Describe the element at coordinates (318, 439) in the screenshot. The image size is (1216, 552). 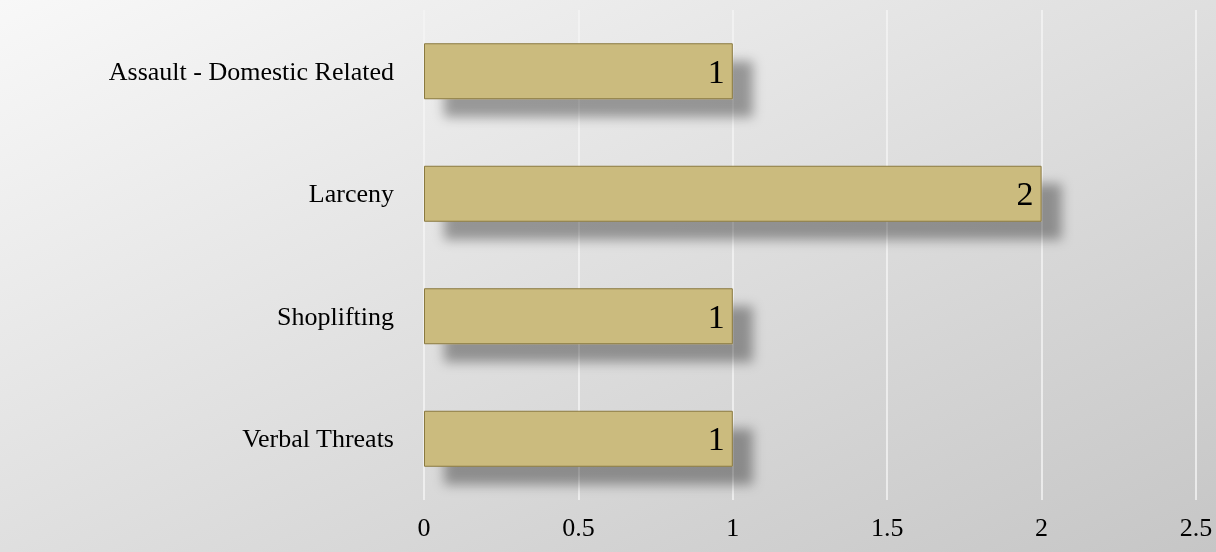
I see `y-tick-label: Verbal Threats` at that location.